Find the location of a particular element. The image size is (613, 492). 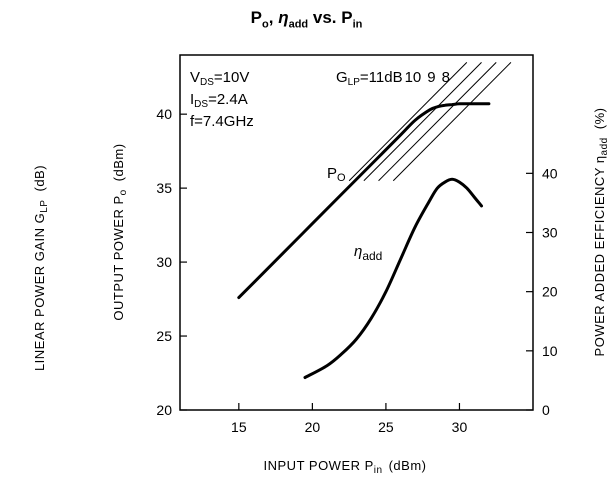

y-axis-label-efficiency: POWER ADDED EFFICIENCY ηadd(%) is located at coordinates (601, 232).